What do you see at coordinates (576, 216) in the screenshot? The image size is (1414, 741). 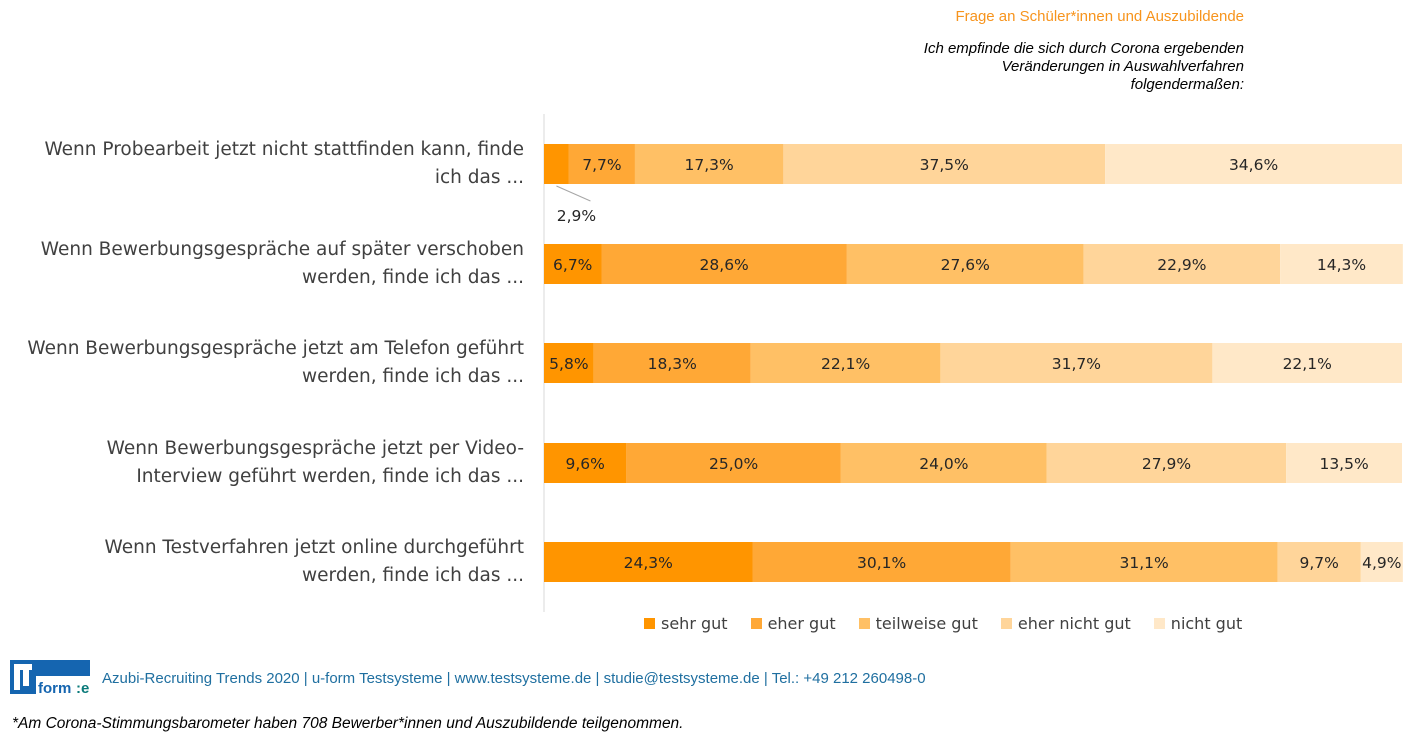 I see `data-label: 2,9%` at bounding box center [576, 216].